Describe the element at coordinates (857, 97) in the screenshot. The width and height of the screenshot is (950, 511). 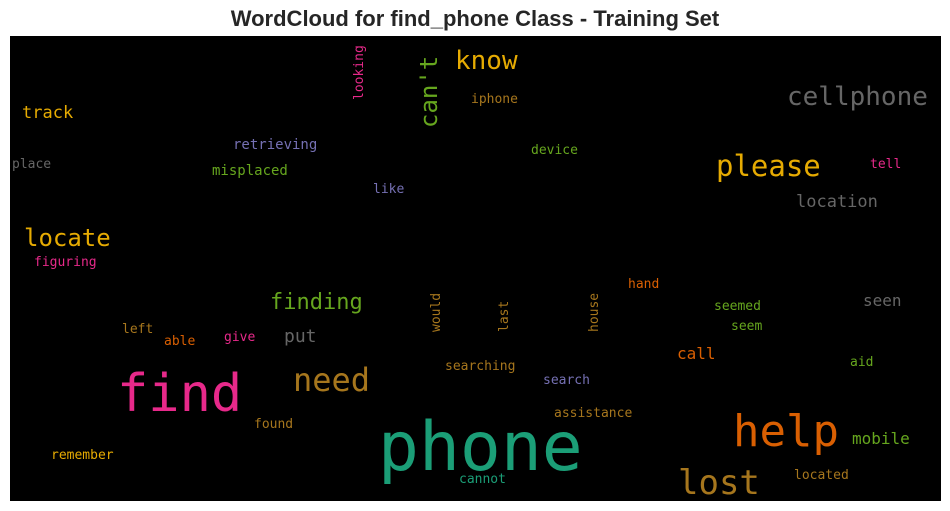
I see `word-cellphone: cellphone` at that location.